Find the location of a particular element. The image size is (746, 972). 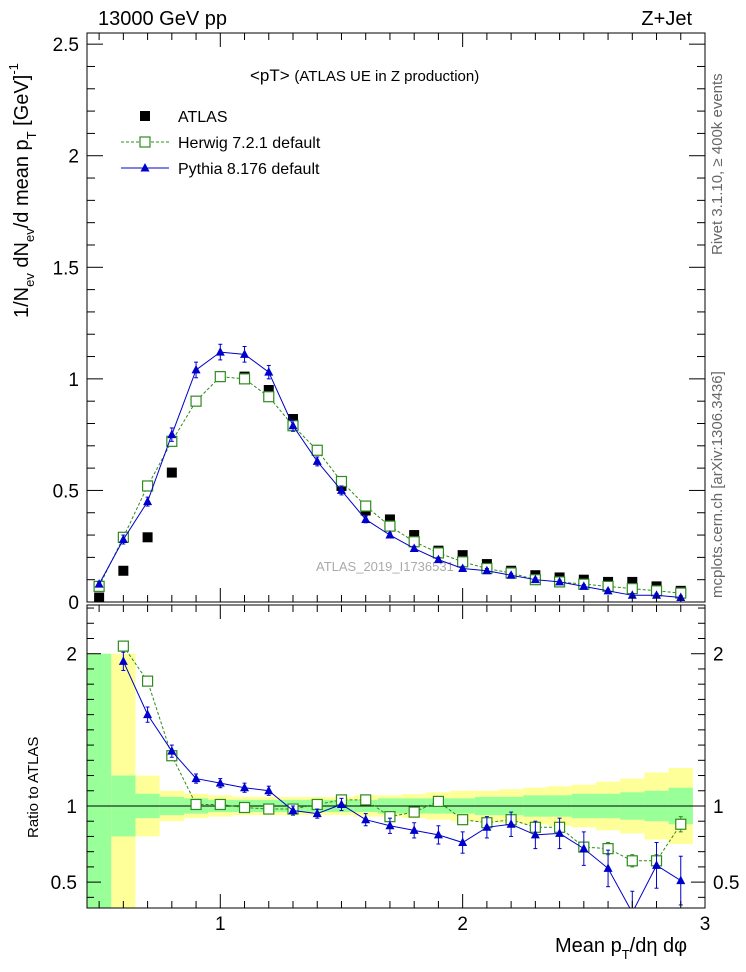

ratio-y-tick-label-right: 0.5 is located at coordinates (726, 883).